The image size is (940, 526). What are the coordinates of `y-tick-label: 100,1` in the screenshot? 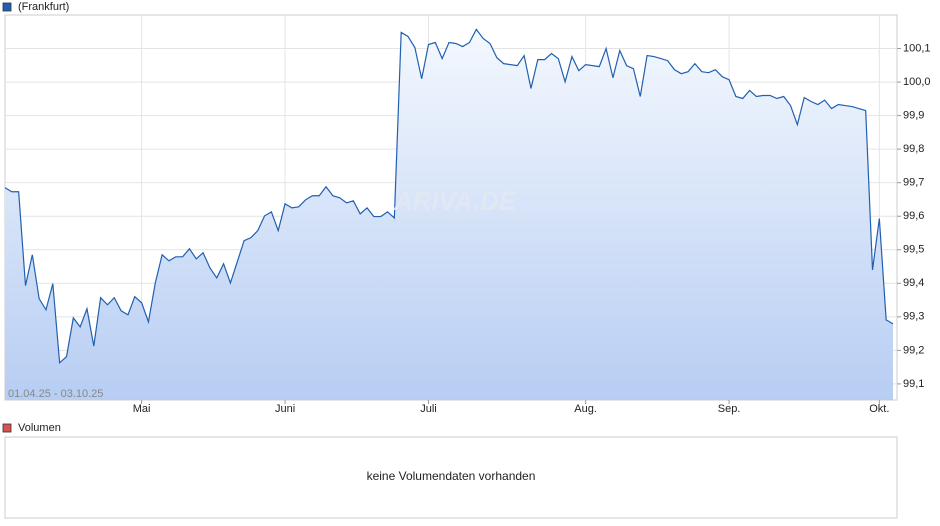 It's located at (917, 48).